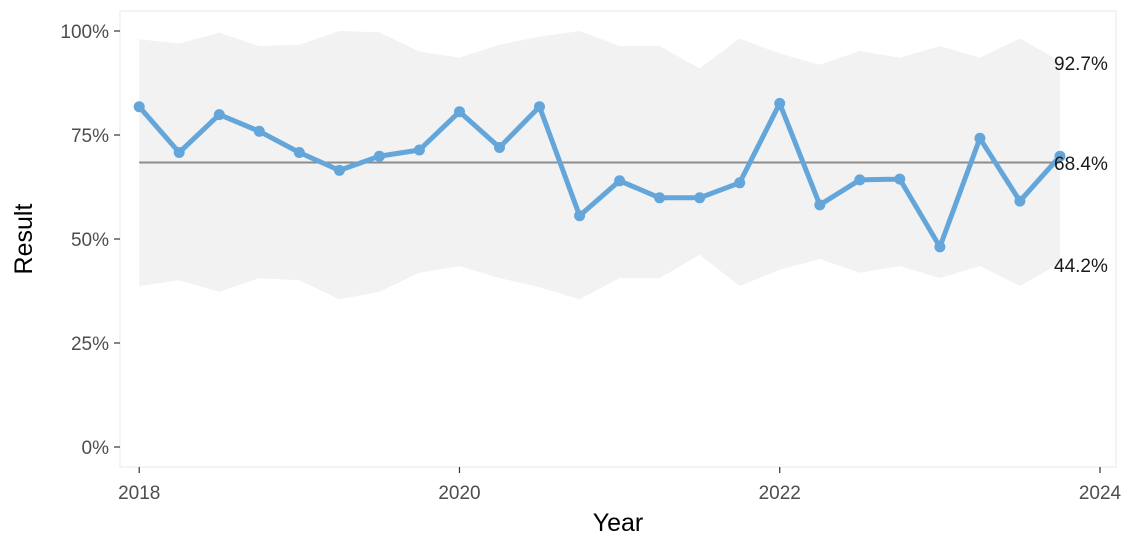 Image resolution: width=1121 pixels, height=536 pixels. Describe the element at coordinates (619, 485) in the screenshot. I see `x-axis: 2018 2020 2022 2024` at that location.